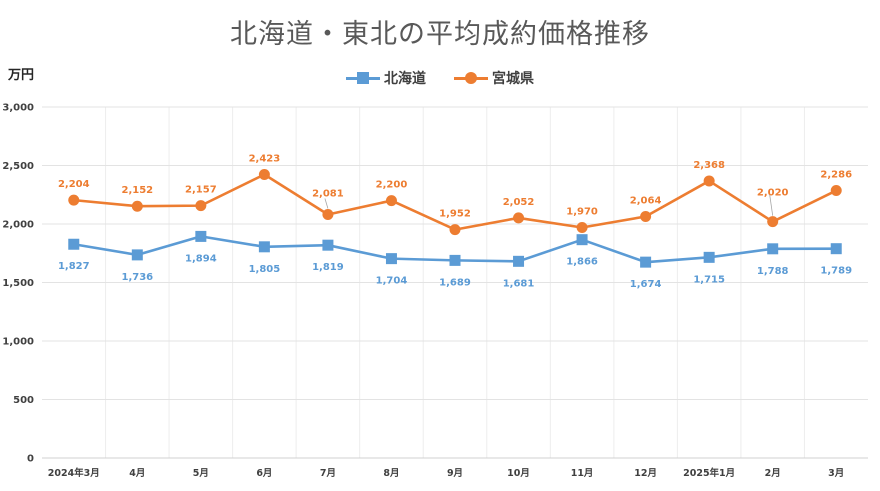  Describe the element at coordinates (646, 284) in the screenshot. I see `data-label-hokkaido: 1,674` at that location.